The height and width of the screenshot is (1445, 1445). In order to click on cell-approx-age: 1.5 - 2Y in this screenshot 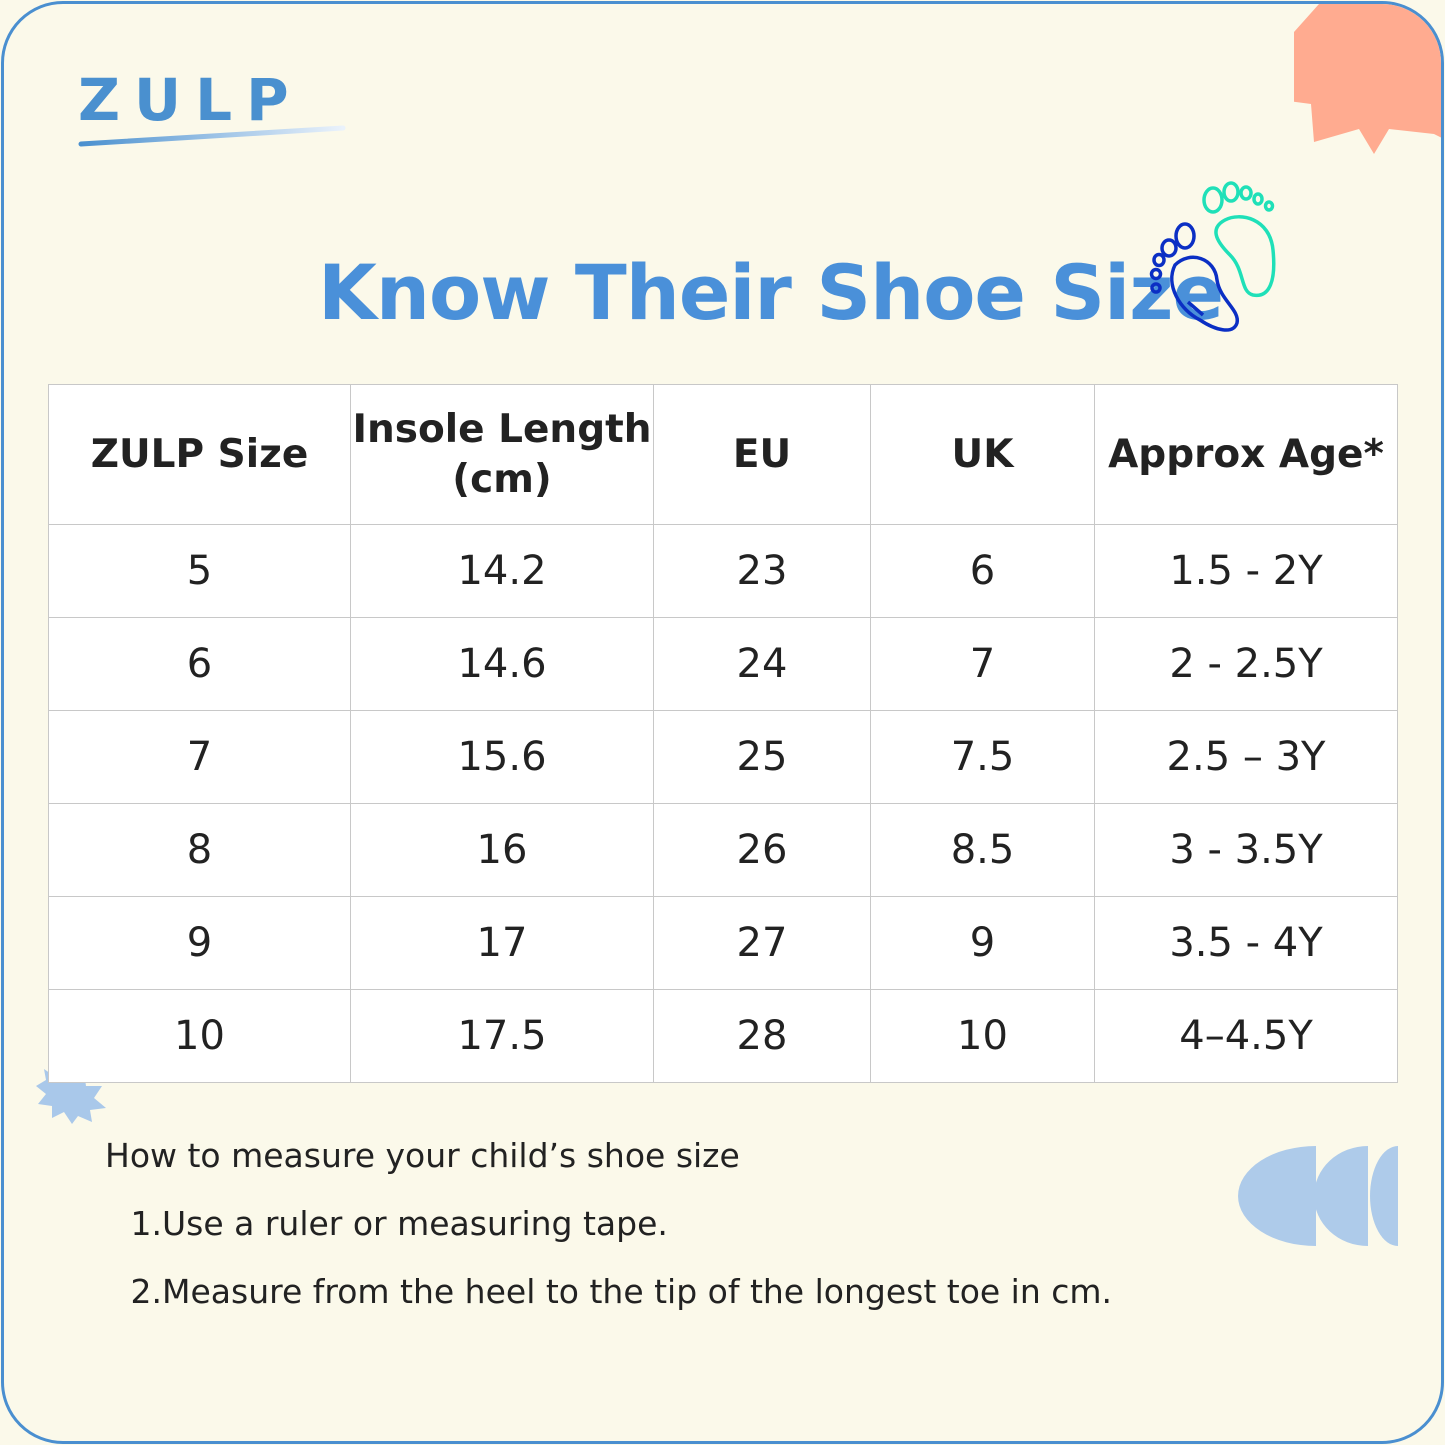, I will do `click(1246, 571)`.